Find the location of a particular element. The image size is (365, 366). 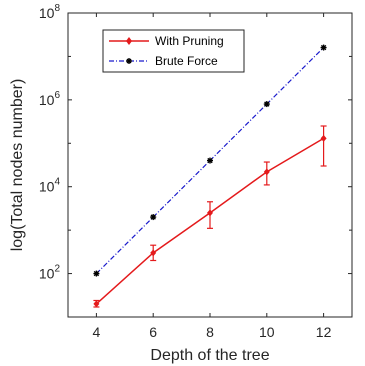

y-tick-label: 10⁸ is located at coordinates (50, 12).